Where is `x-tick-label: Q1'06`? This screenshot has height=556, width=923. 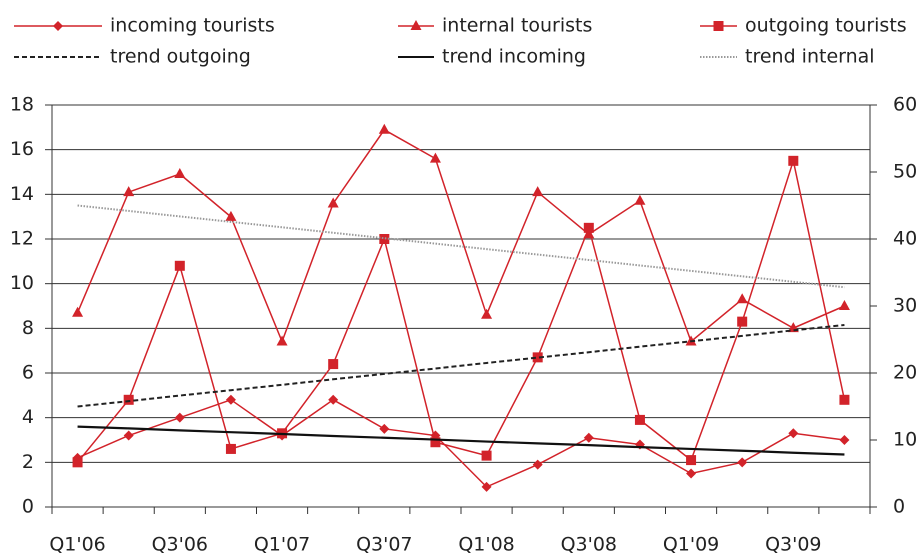 x-tick-label: Q1'06 is located at coordinates (77, 545).